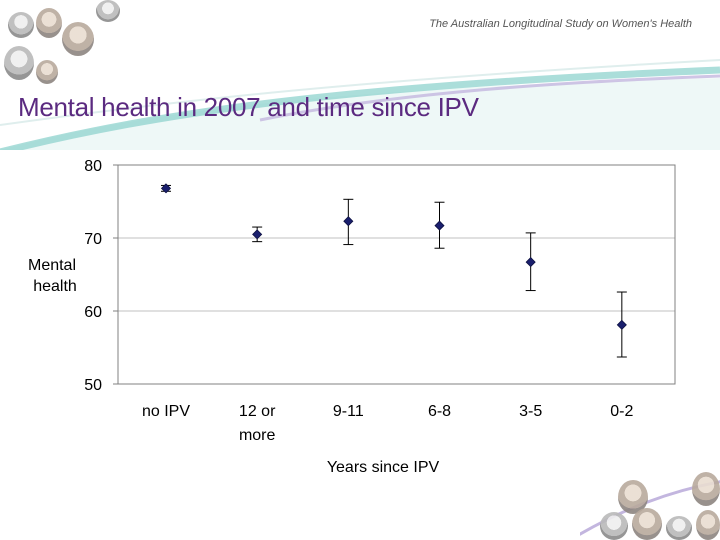 The width and height of the screenshot is (720, 540). I want to click on x-tick-label: no IPV, so click(166, 411).